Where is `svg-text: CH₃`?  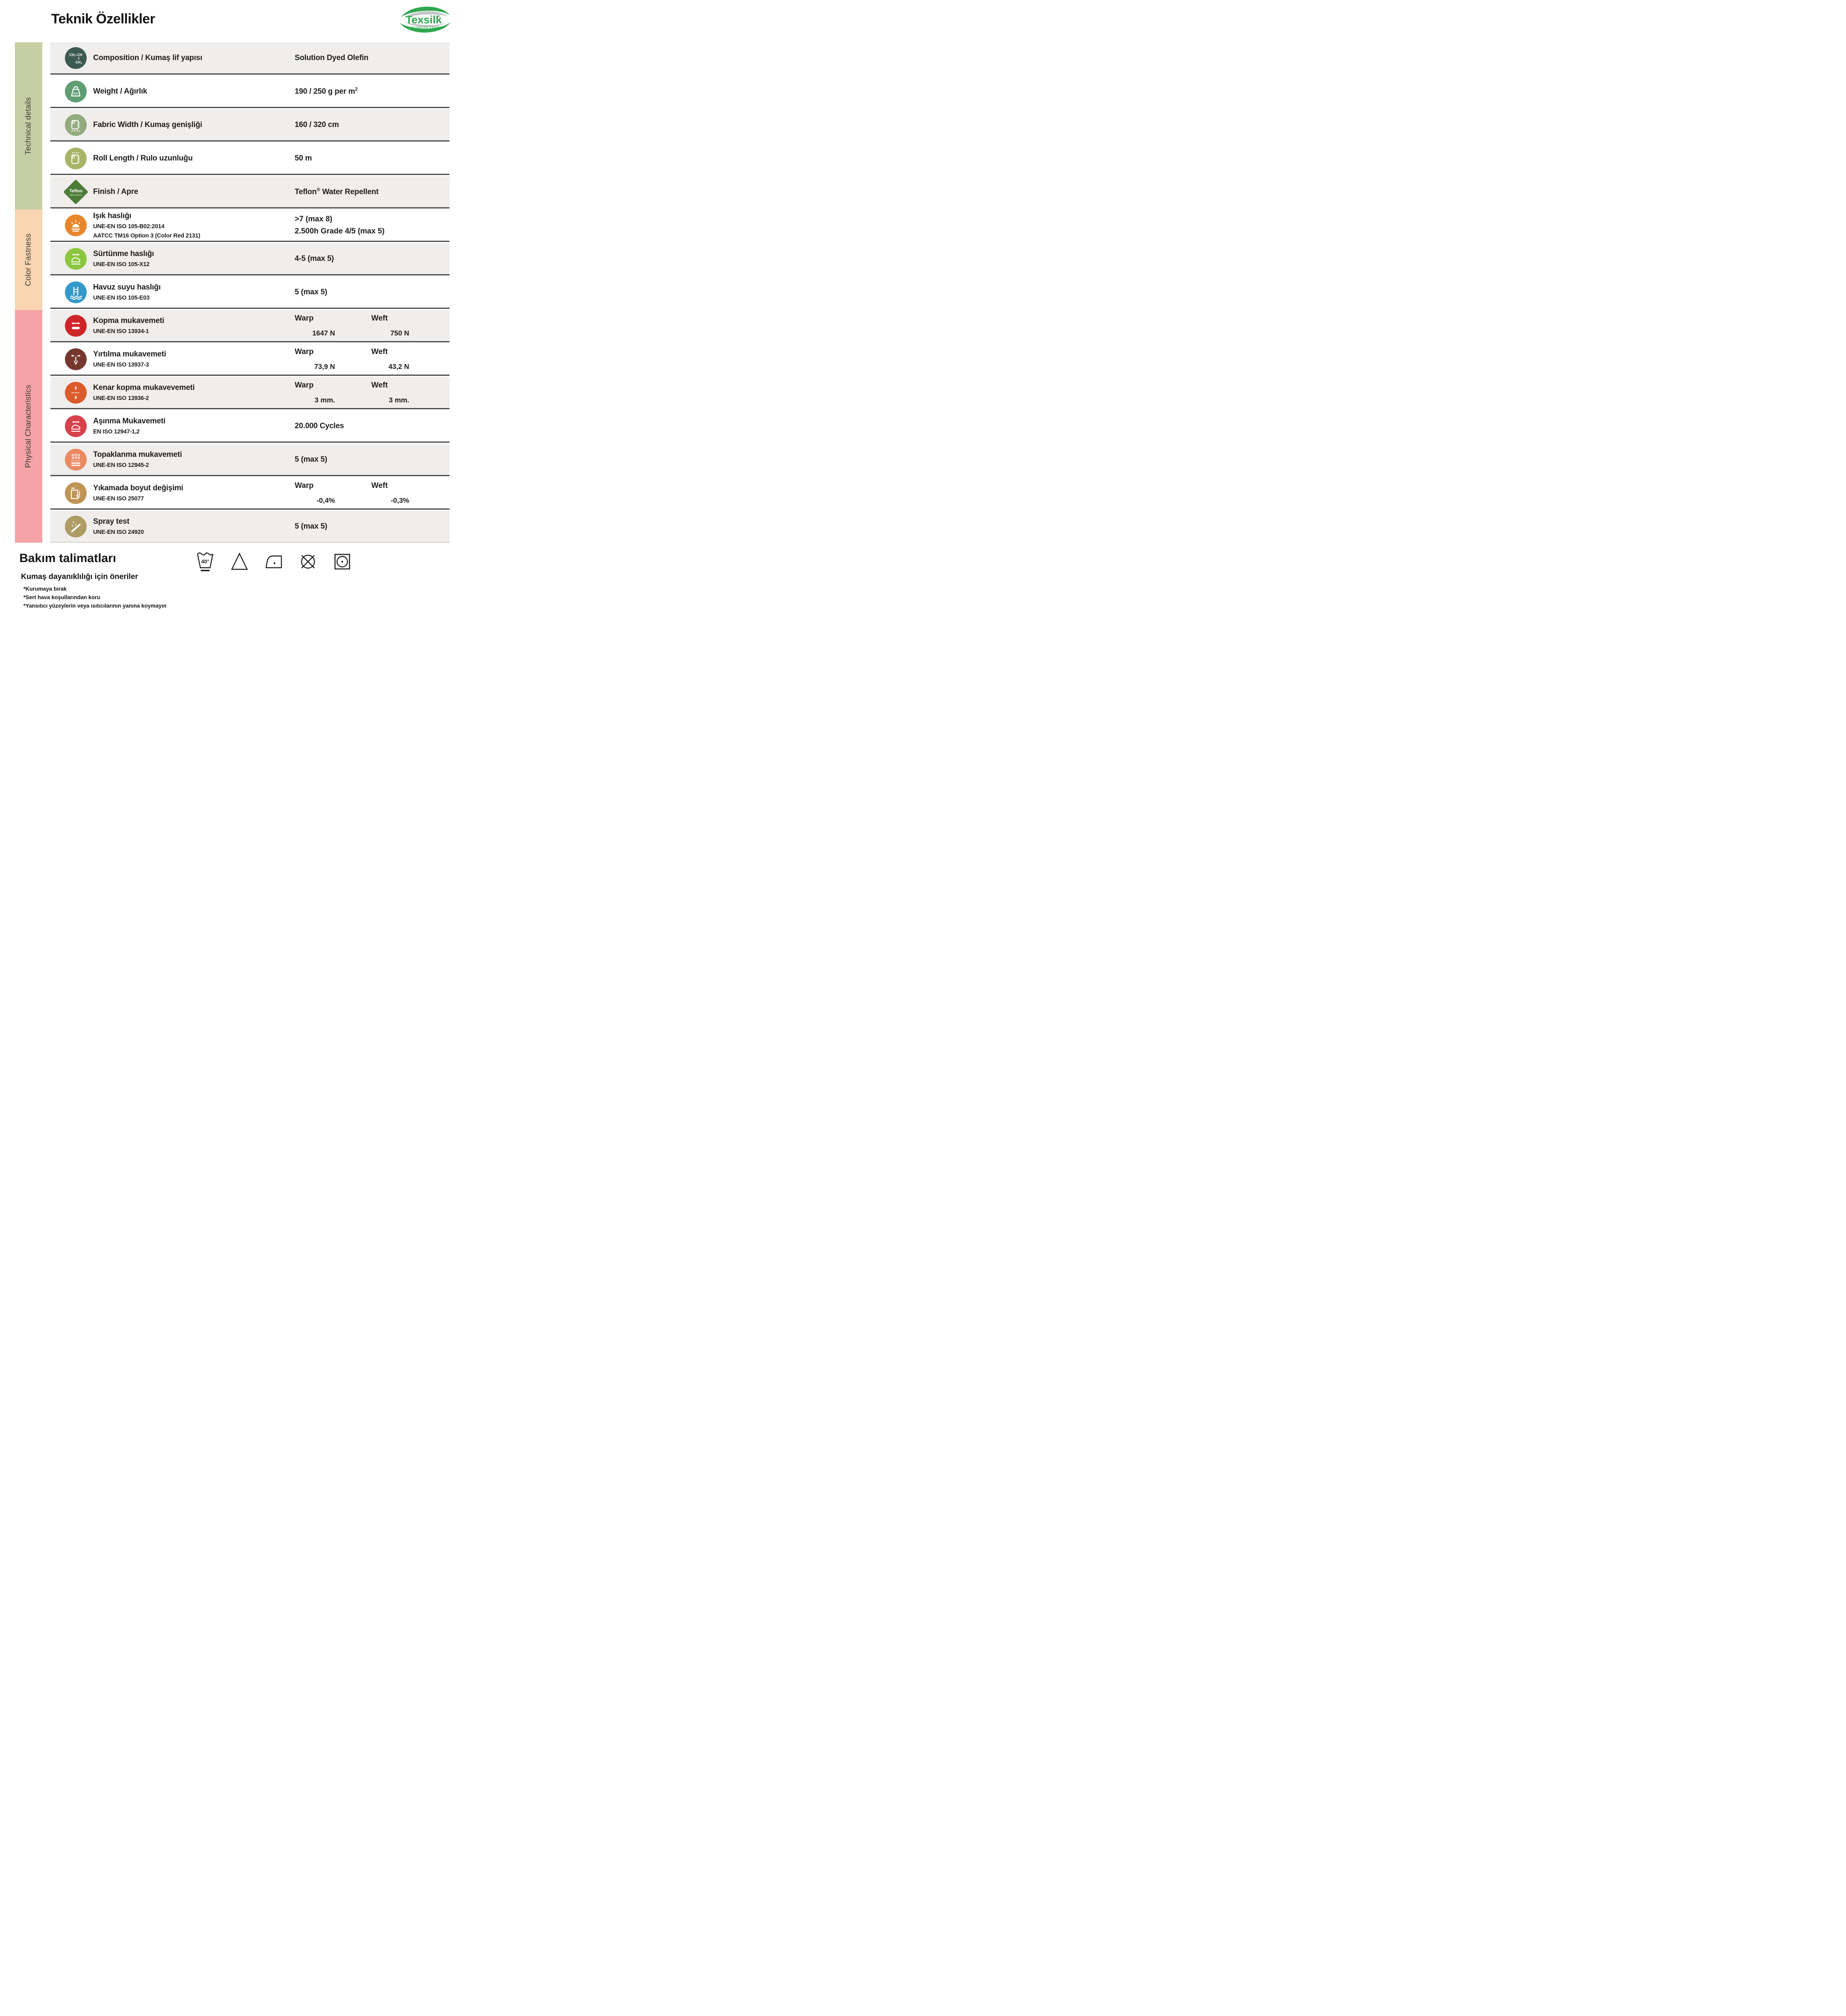
svg-text: CH₃ is located at coordinates (78, 62).